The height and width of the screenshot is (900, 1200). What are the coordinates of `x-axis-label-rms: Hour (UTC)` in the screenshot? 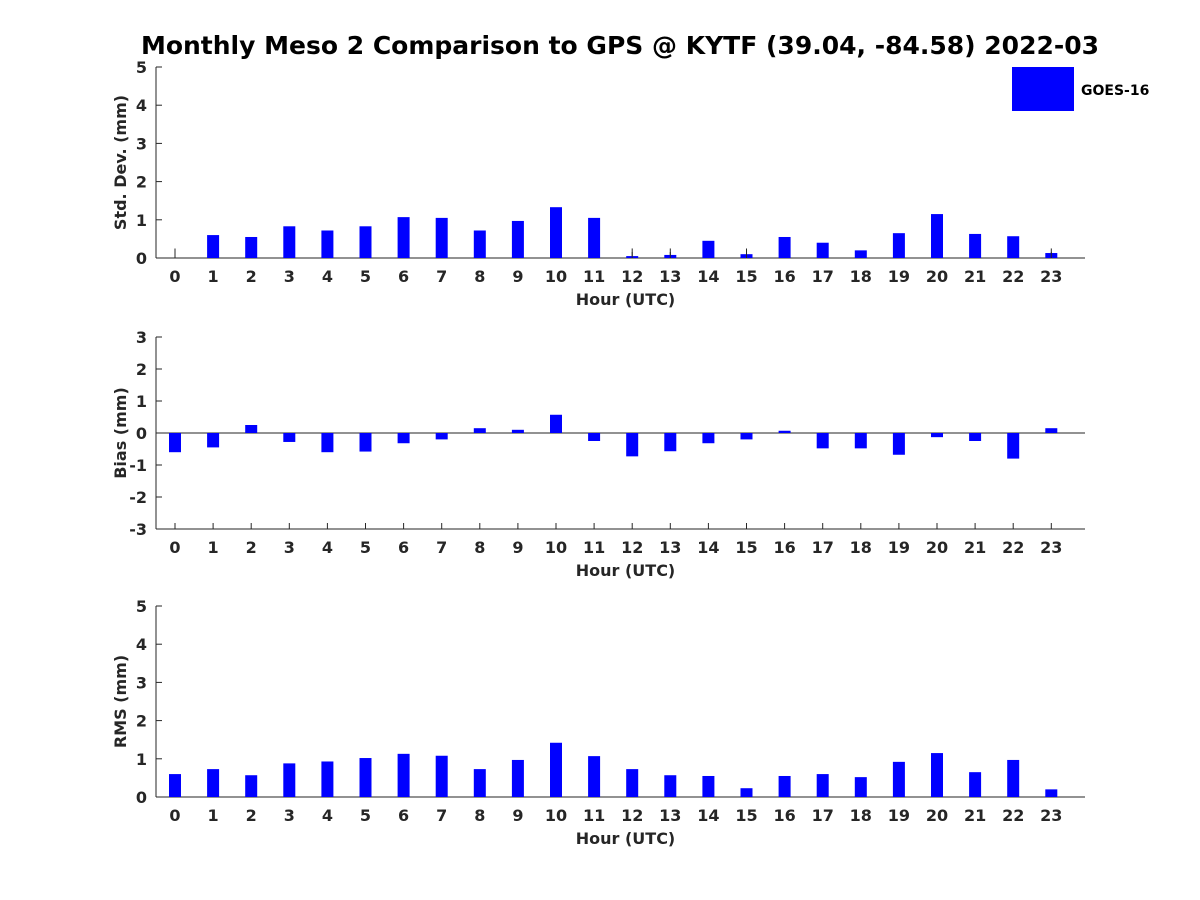 It's located at (626, 838).